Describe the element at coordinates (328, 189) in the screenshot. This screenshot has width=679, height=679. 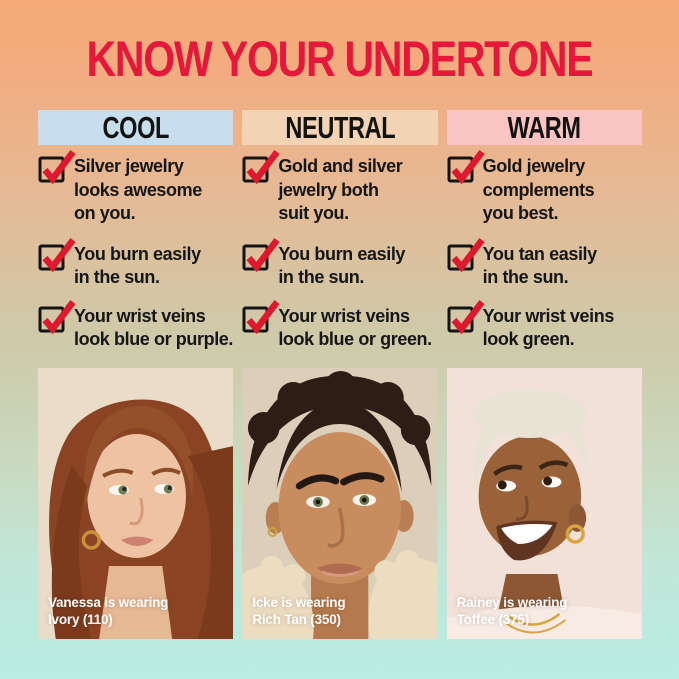
I see `checklist-line: jewelry both` at that location.